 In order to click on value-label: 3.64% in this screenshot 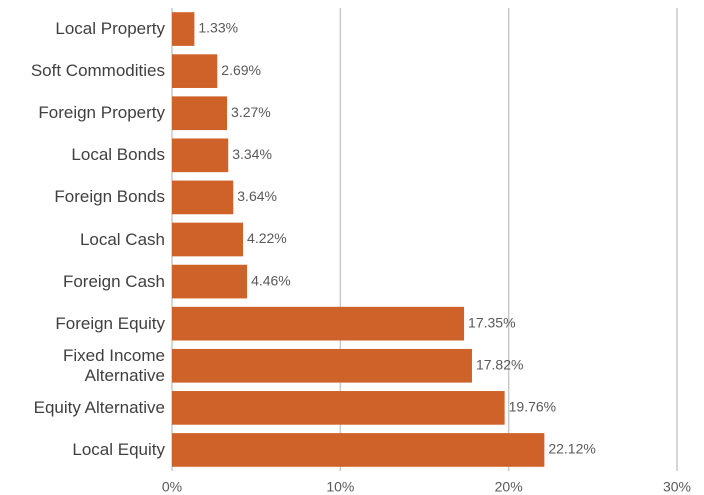, I will do `click(257, 196)`.